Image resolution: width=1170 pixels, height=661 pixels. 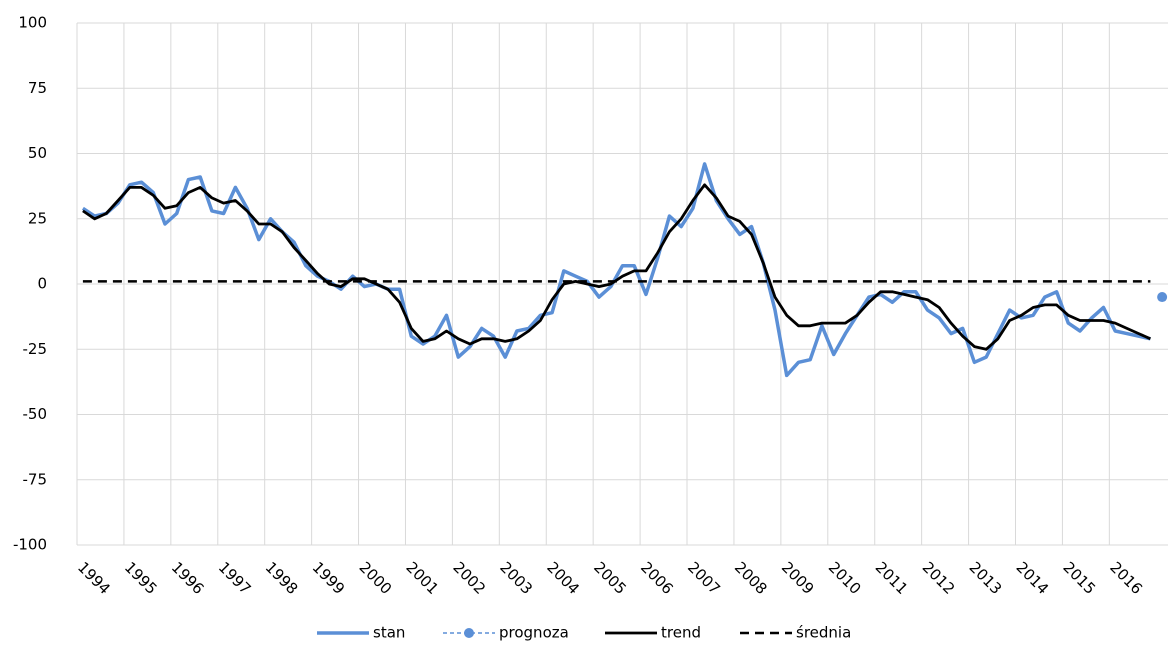 What do you see at coordinates (94, 578) in the screenshot?
I see `x-tick-label: 1994` at bounding box center [94, 578].